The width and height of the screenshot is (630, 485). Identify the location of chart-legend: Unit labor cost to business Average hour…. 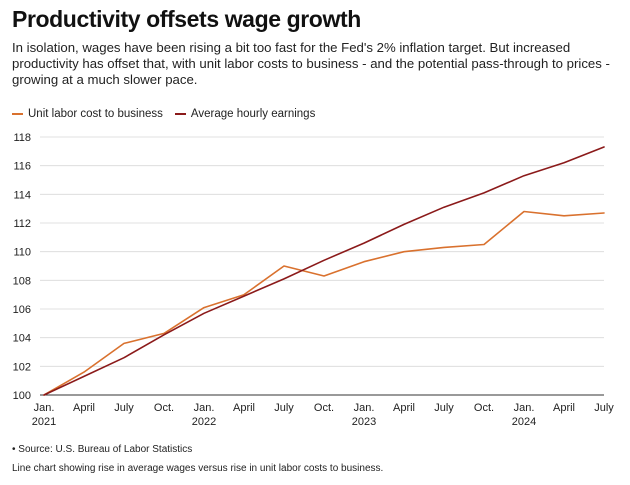
(169, 114).